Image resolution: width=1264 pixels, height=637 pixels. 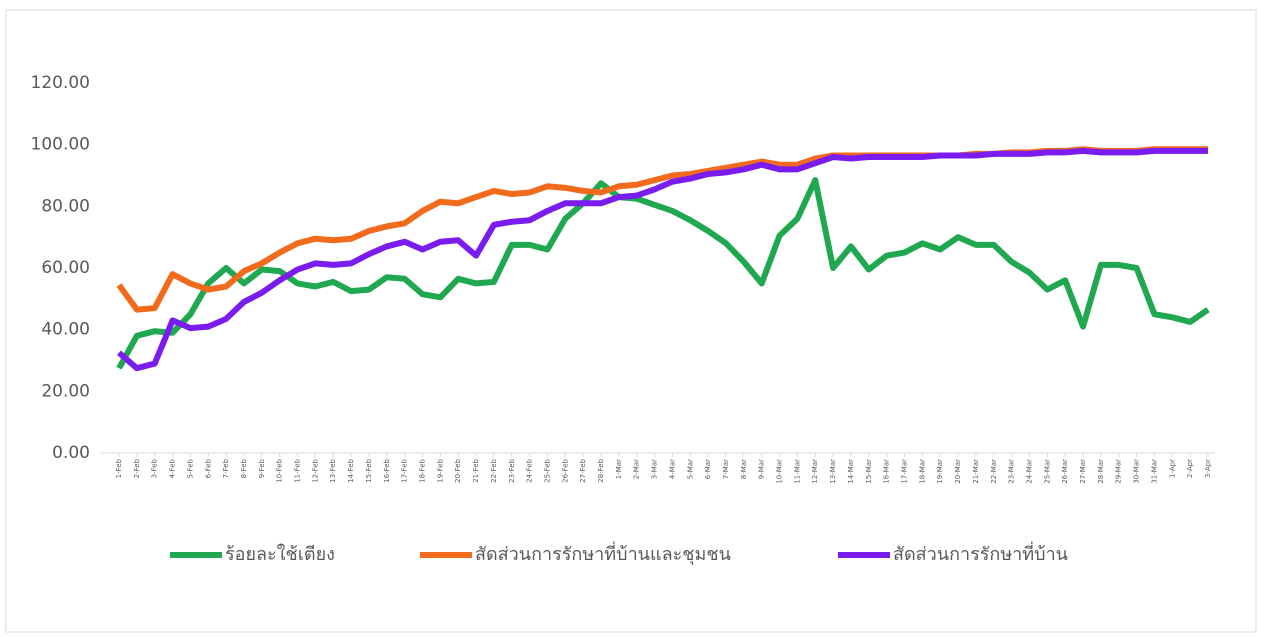 What do you see at coordinates (280, 554) in the screenshot?
I see `legend-label: ร้อยละใช้เตียง` at bounding box center [280, 554].